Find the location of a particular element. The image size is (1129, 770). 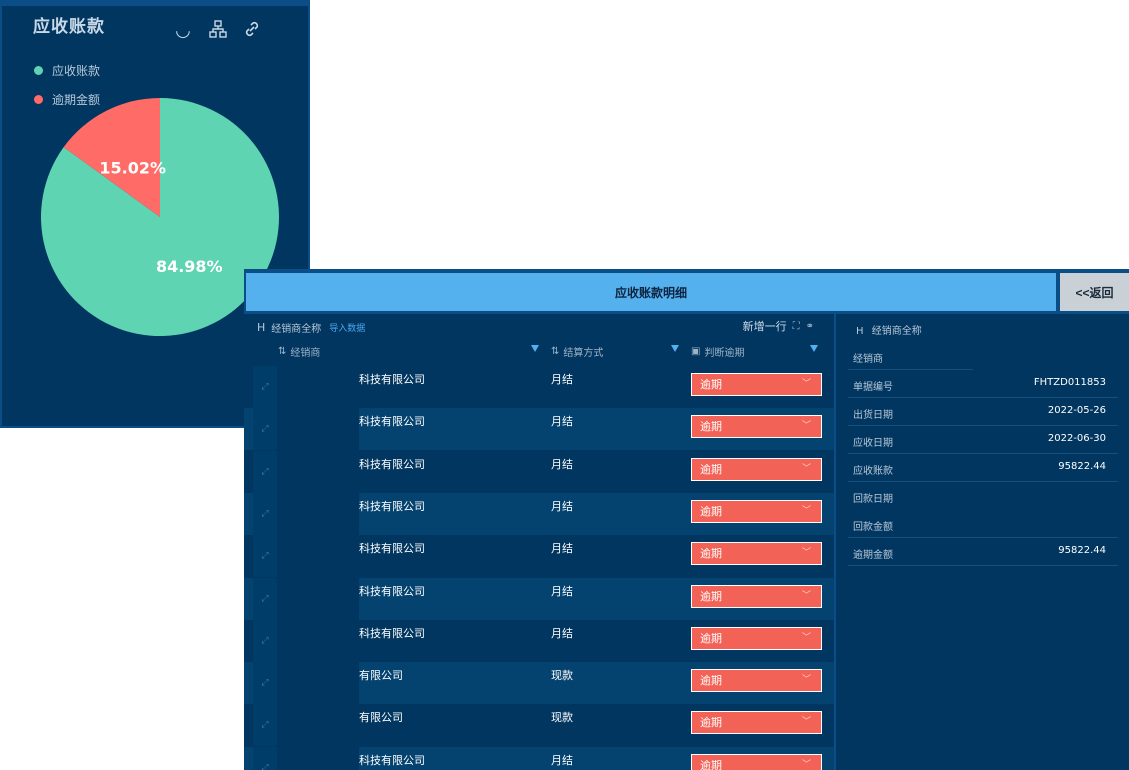

column-judge: ▣ 判断逾期 is located at coordinates (717, 351).